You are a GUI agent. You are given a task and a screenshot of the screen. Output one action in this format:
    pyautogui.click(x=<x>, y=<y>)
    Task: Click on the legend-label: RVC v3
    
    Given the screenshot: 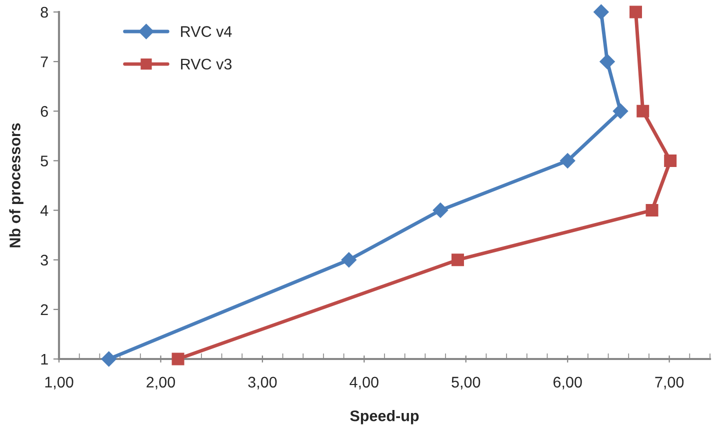 What is the action you would take?
    pyautogui.click(x=206, y=64)
    